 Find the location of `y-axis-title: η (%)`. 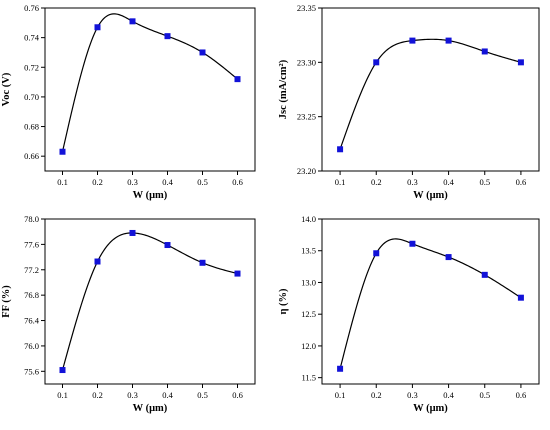

y-axis-title: η (%) is located at coordinates (283, 301).